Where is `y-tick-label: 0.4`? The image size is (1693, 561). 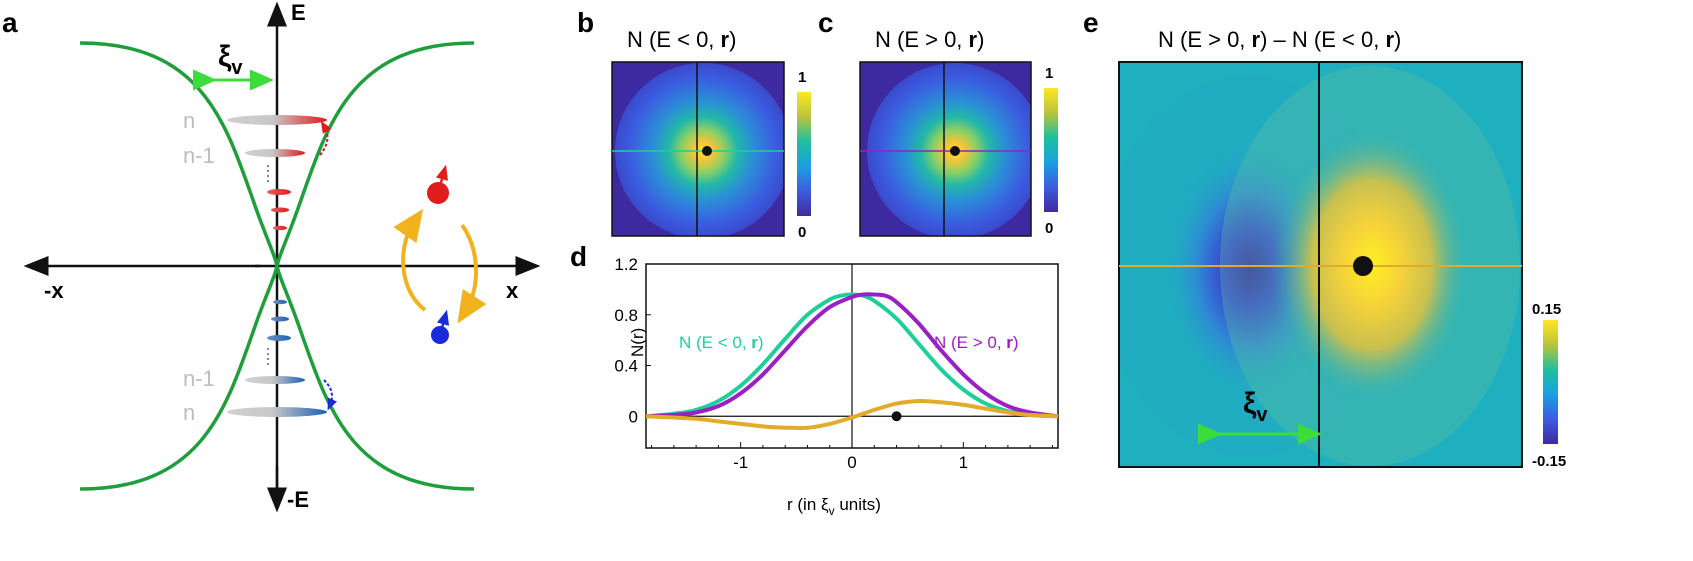
y-tick-label: 0.4 is located at coordinates (626, 366).